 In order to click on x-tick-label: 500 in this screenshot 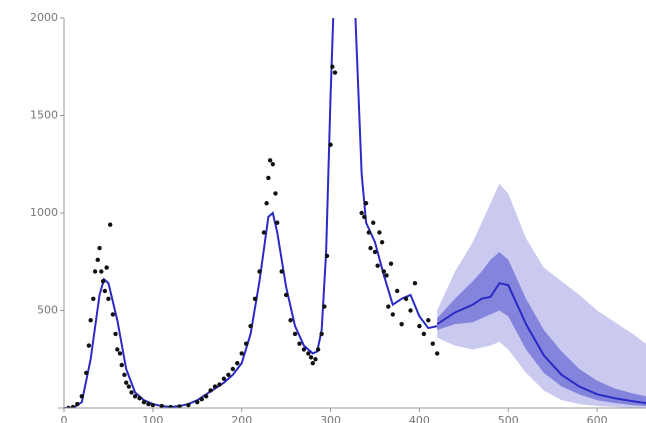, I will do `click(508, 418)`.